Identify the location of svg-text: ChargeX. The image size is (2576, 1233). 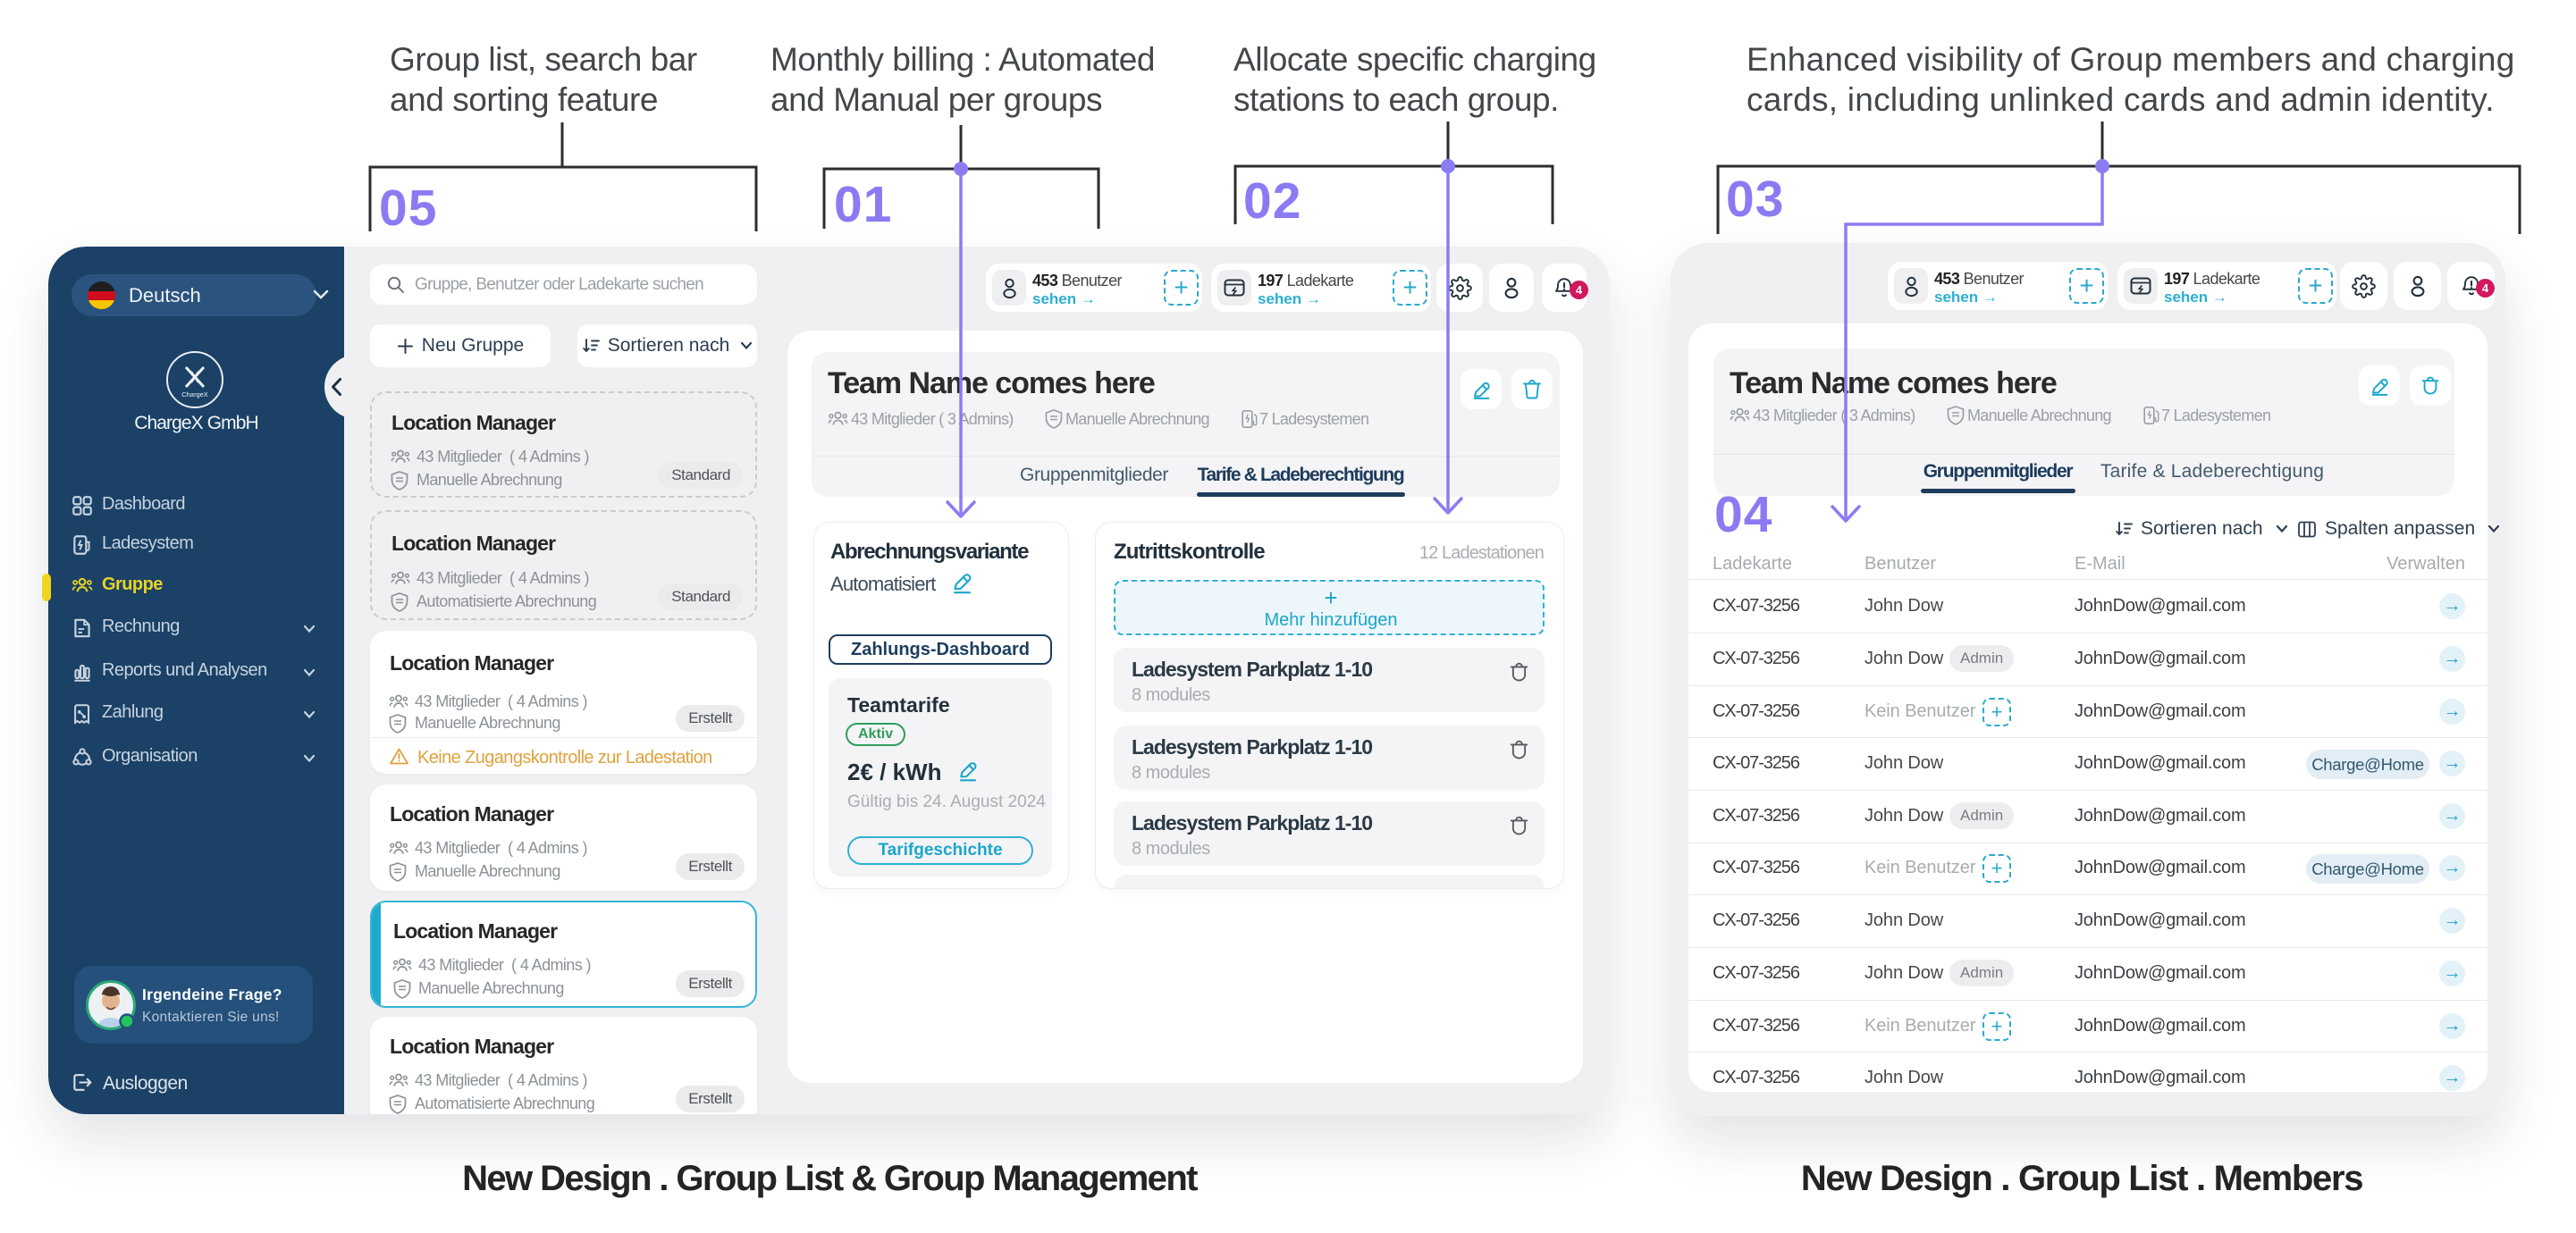
(195, 394).